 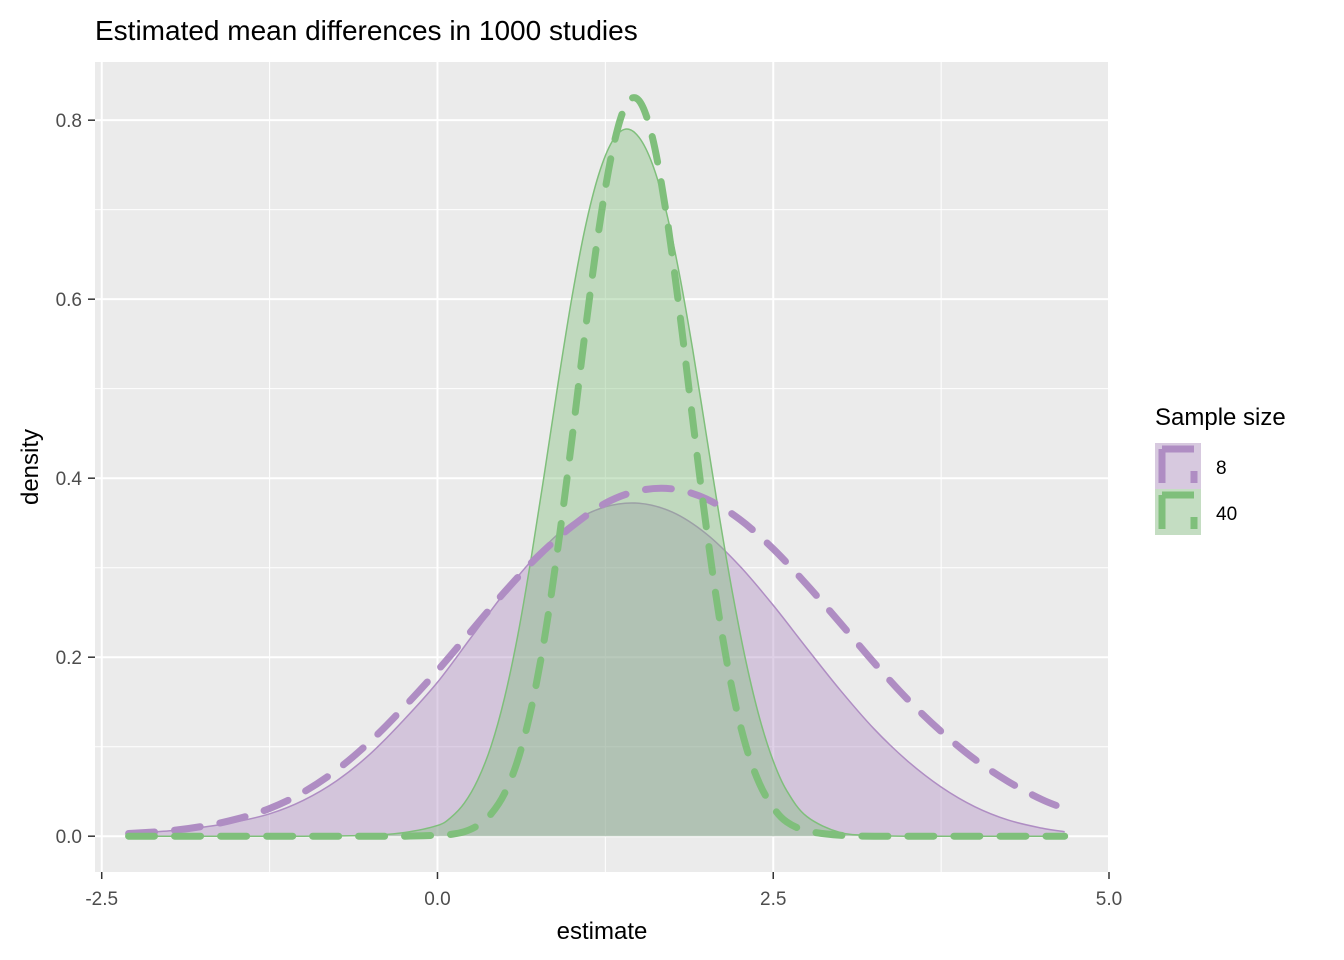 What do you see at coordinates (69, 837) in the screenshot?
I see `y-tick-label: 0.0` at bounding box center [69, 837].